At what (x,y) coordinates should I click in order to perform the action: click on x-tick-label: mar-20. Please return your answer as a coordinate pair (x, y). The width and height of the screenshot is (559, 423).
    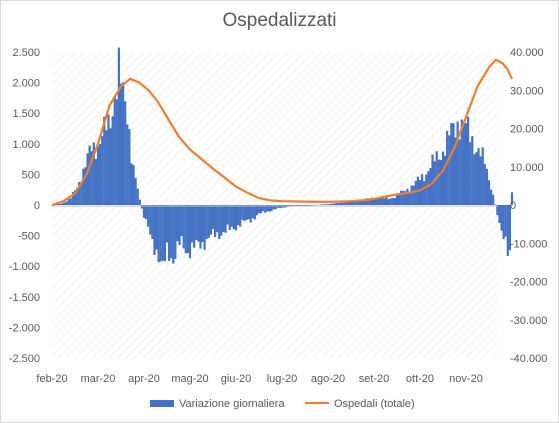
    Looking at the image, I should click on (98, 379).